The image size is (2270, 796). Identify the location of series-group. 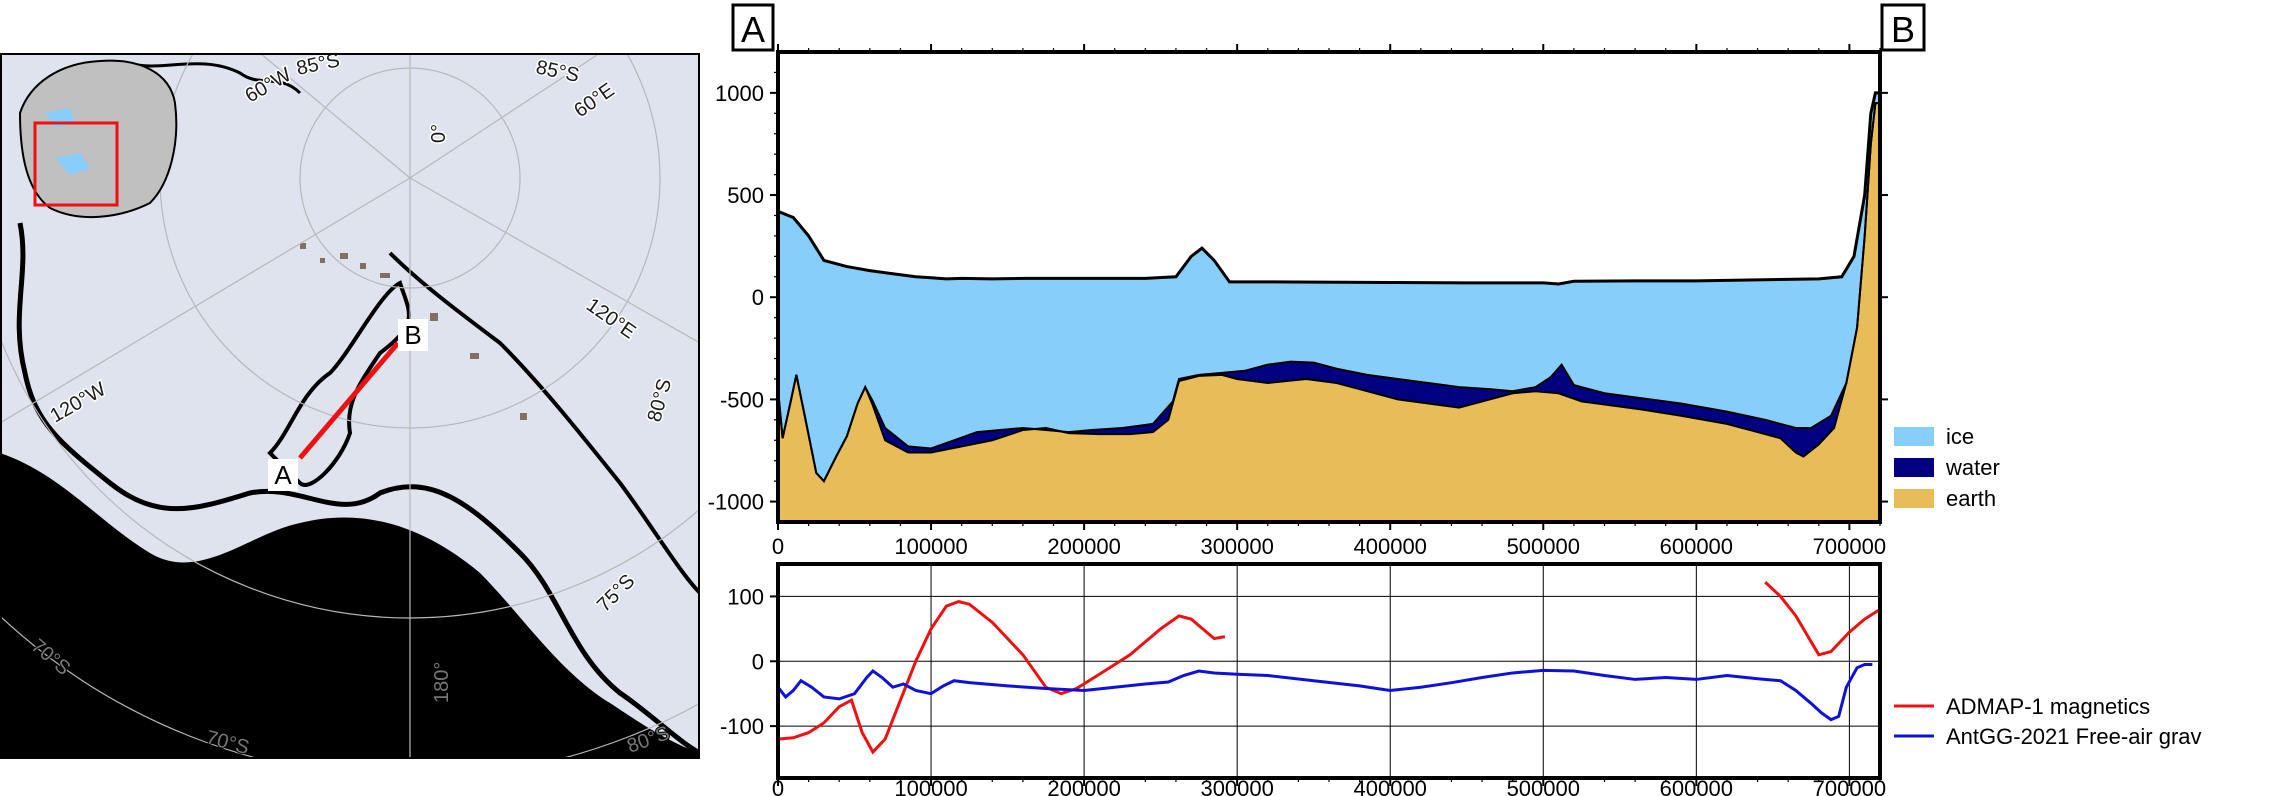
(1329, 668).